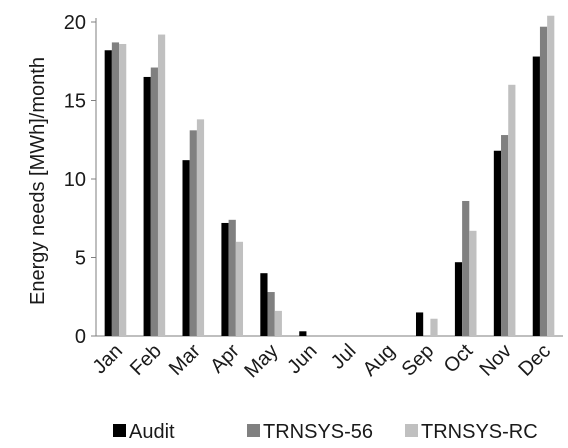  Describe the element at coordinates (434, 327) in the screenshot. I see `bar-trnsys-rc-sep` at that location.